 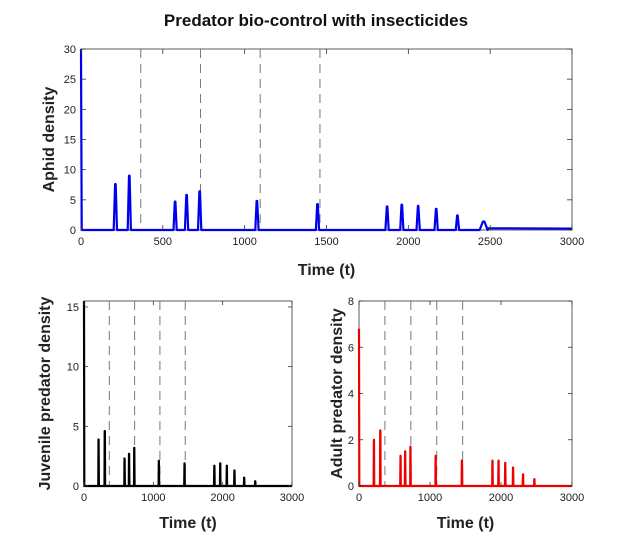 I want to click on juvenile-y-tick-label: 0, so click(x=76, y=487).